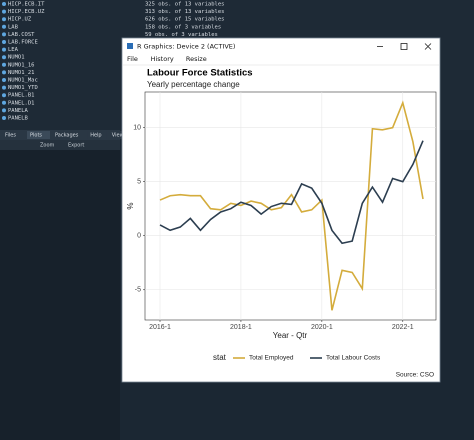 This screenshot has height=440, width=474. I want to click on caption: Source: CSO, so click(415, 375).